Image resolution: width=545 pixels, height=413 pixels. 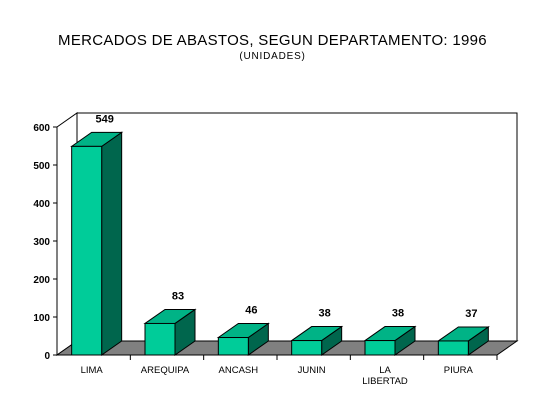 What do you see at coordinates (239, 370) in the screenshot?
I see `category-label: ANCASH` at bounding box center [239, 370].